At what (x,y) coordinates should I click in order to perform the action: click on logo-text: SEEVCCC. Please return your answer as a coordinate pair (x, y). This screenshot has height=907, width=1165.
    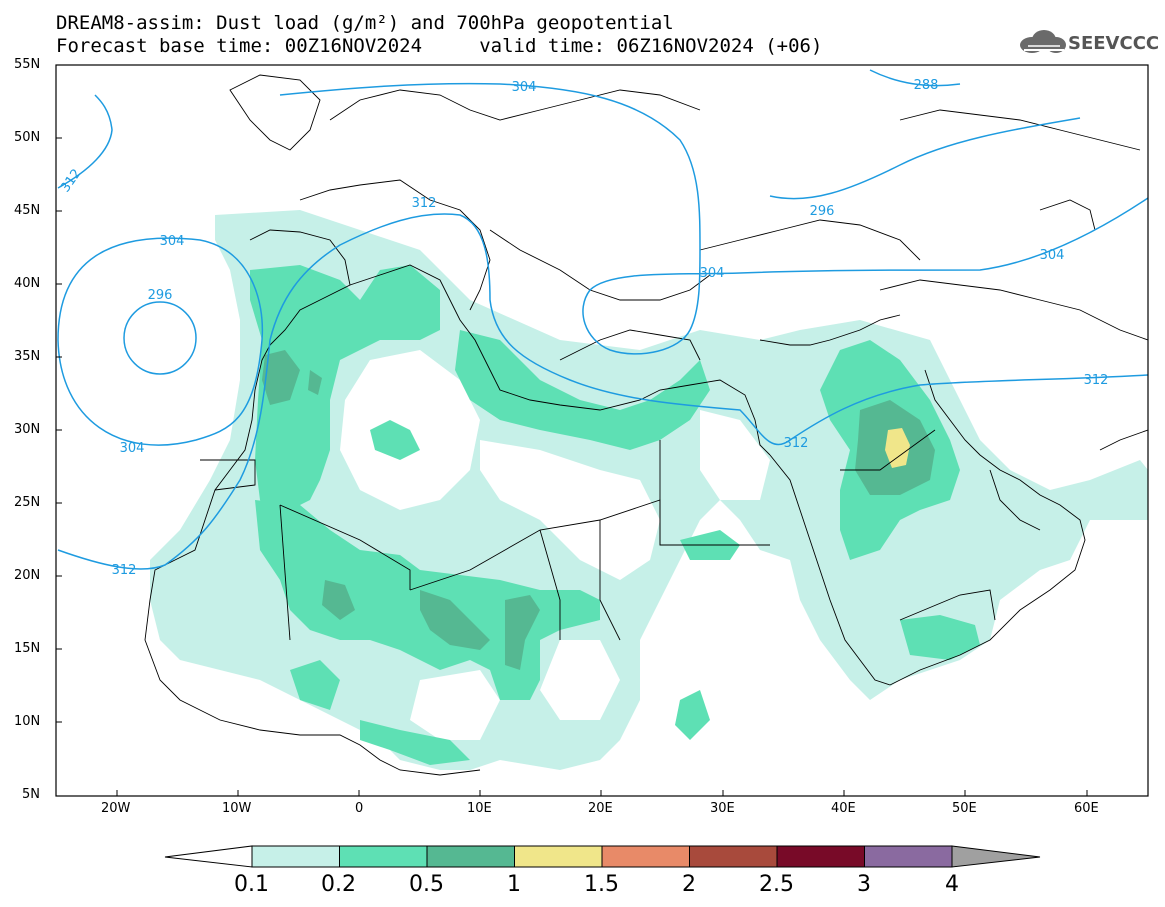
    Looking at the image, I should click on (1114, 43).